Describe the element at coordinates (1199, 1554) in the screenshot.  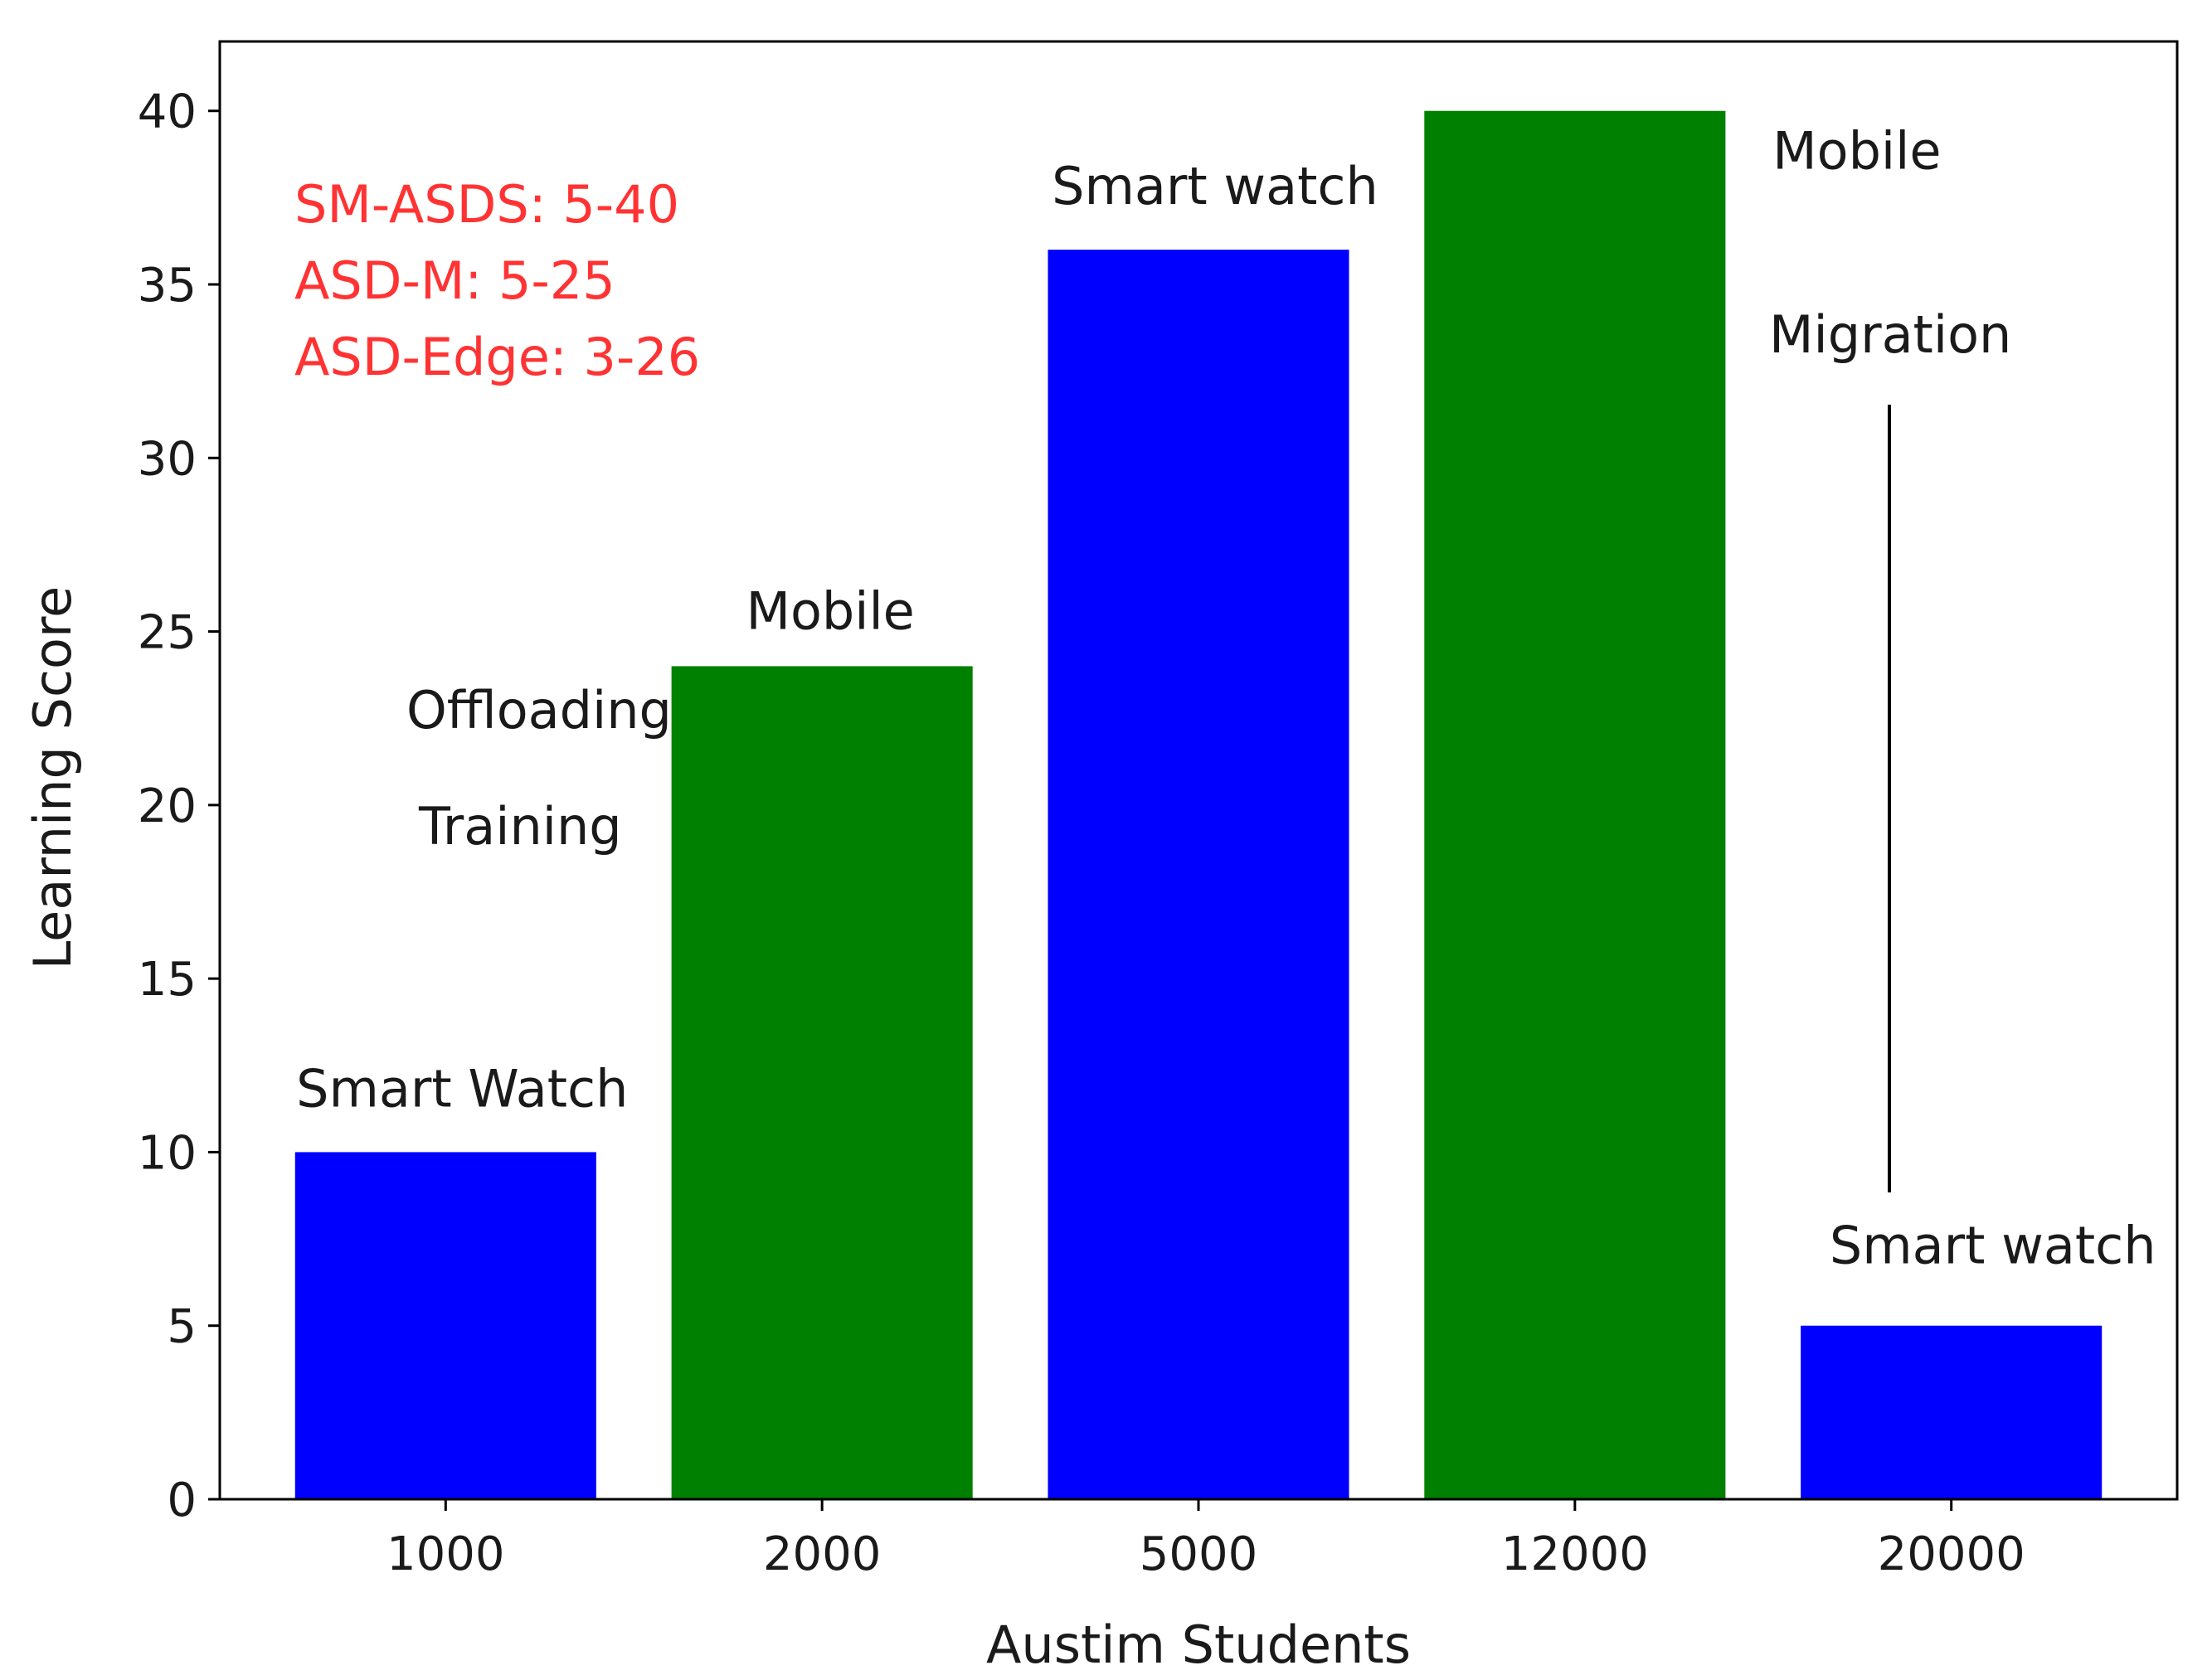
I see `x-tick-label: 5000` at that location.